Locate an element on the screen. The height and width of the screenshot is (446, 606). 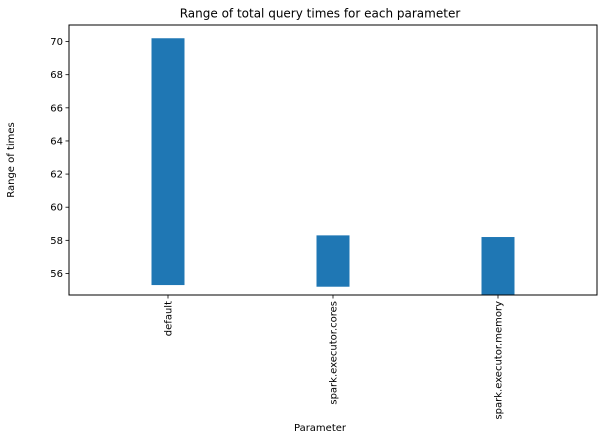
y-axis-ticks: 56 58 60 62 64 66 68 70 is located at coordinates (59, 158).